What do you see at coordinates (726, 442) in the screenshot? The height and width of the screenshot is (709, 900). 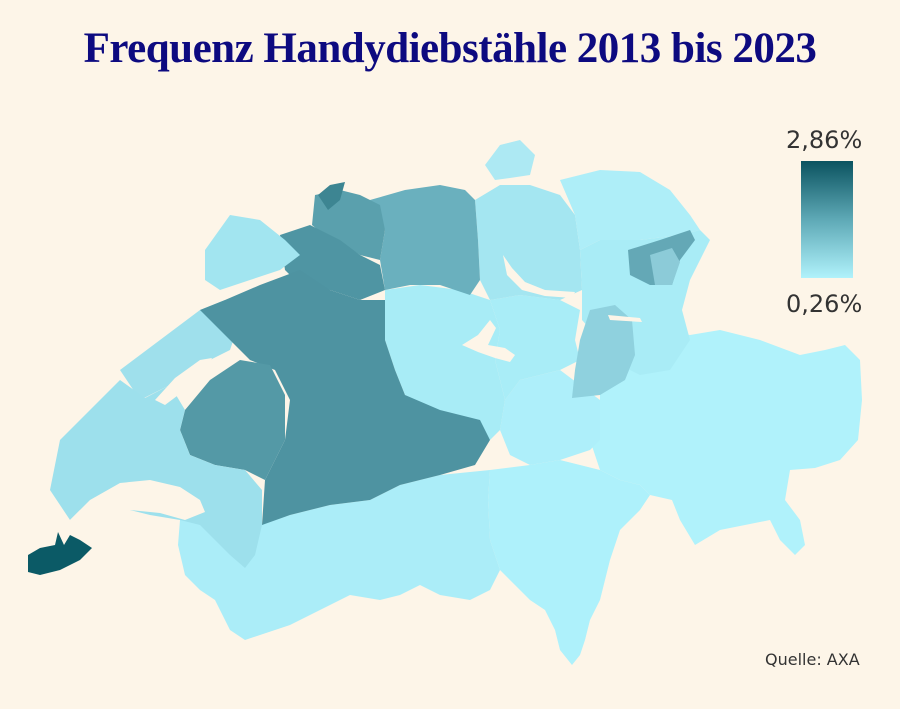 I see `canton-graubuenden` at bounding box center [726, 442].